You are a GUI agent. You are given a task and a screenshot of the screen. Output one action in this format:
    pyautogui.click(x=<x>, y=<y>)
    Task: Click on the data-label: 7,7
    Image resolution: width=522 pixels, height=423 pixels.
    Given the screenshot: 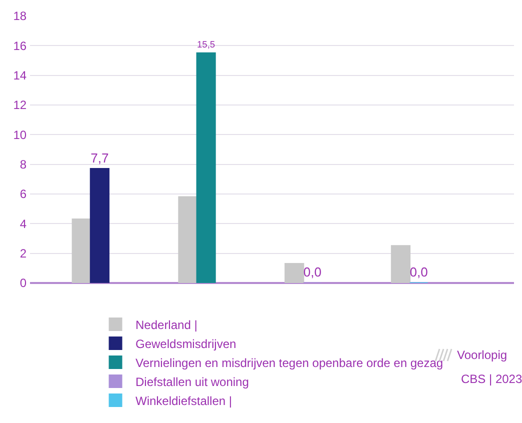 What is the action you would take?
    pyautogui.click(x=99, y=158)
    